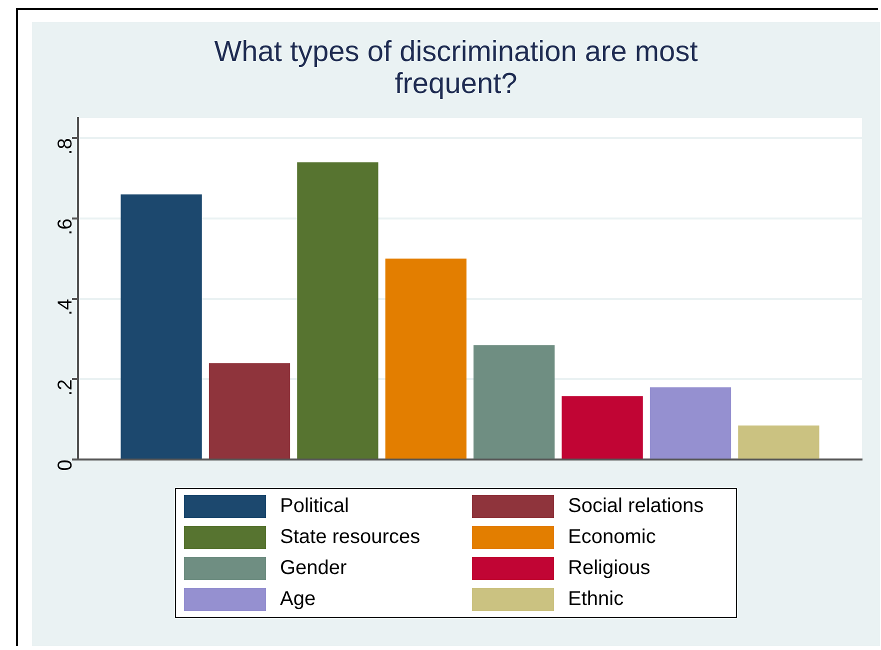 The height and width of the screenshot is (650, 881). I want to click on legend-label: Religious, so click(609, 568).